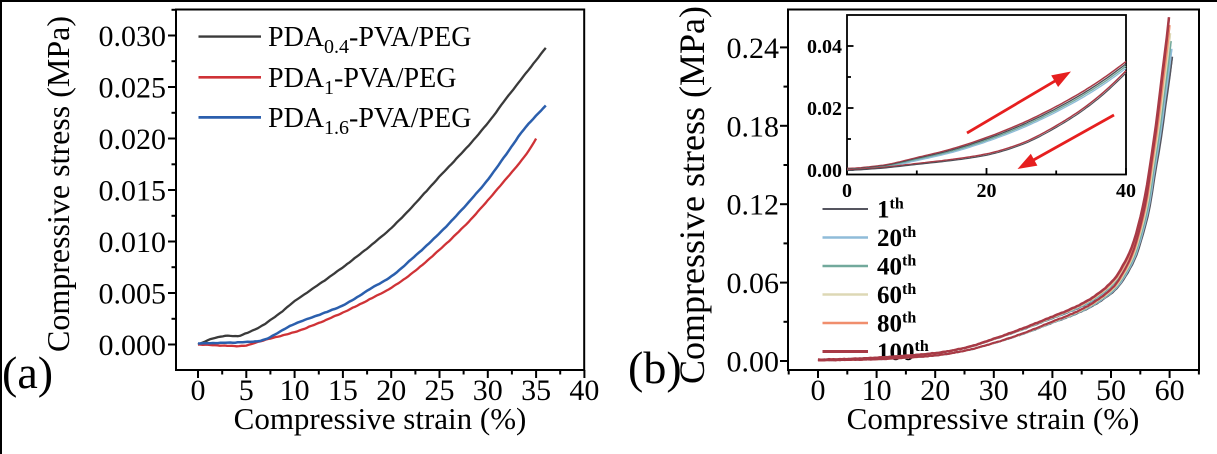 The width and height of the screenshot is (1217, 454). What do you see at coordinates (896, 295) in the screenshot?
I see `svg-text: 60th` at bounding box center [896, 295].